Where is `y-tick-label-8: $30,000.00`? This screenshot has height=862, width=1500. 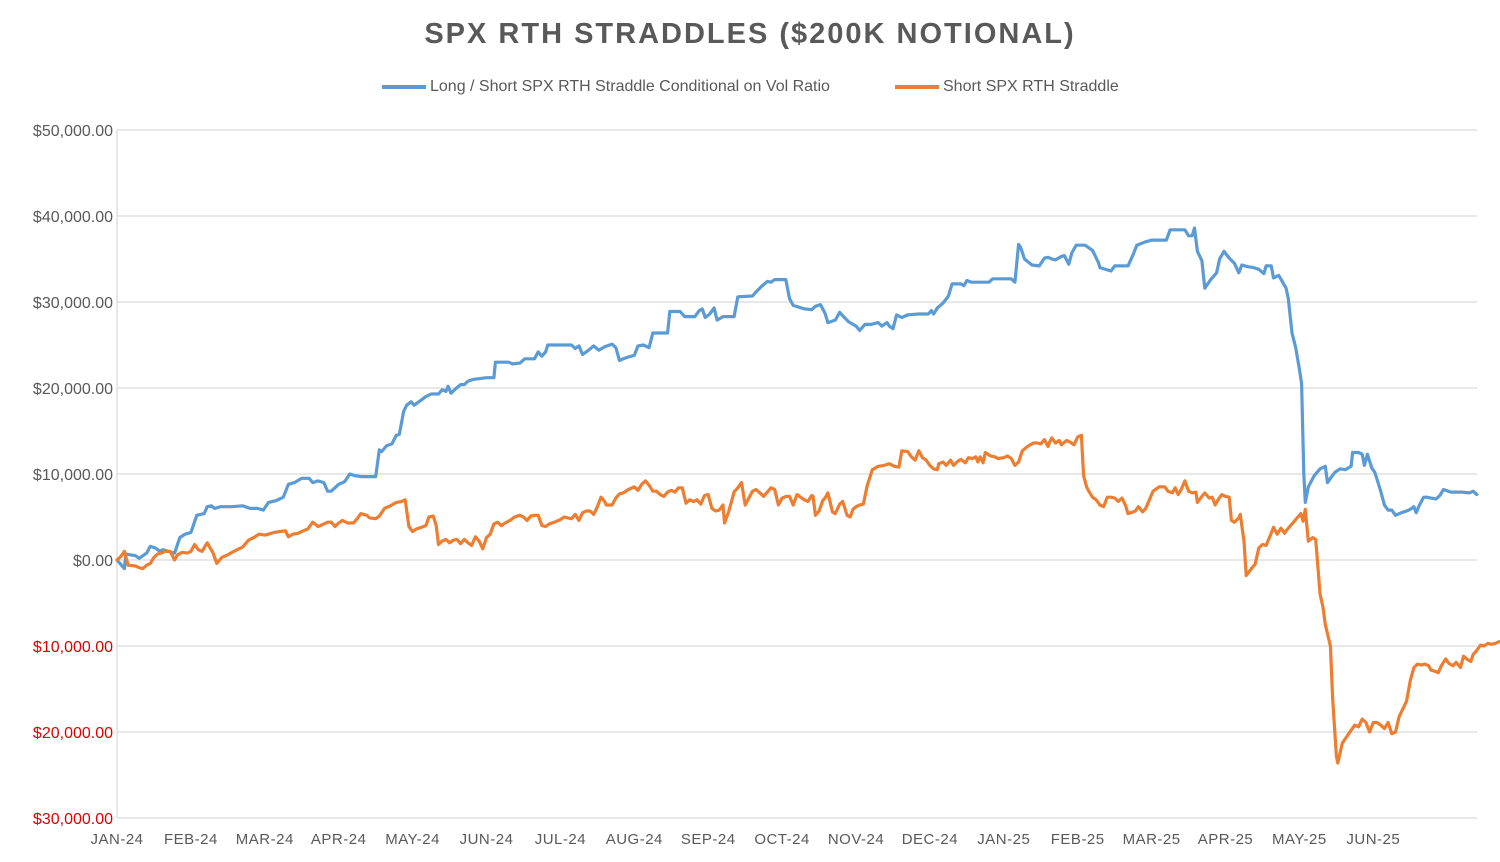
y-tick-label-8: $30,000.00 is located at coordinates (73, 819).